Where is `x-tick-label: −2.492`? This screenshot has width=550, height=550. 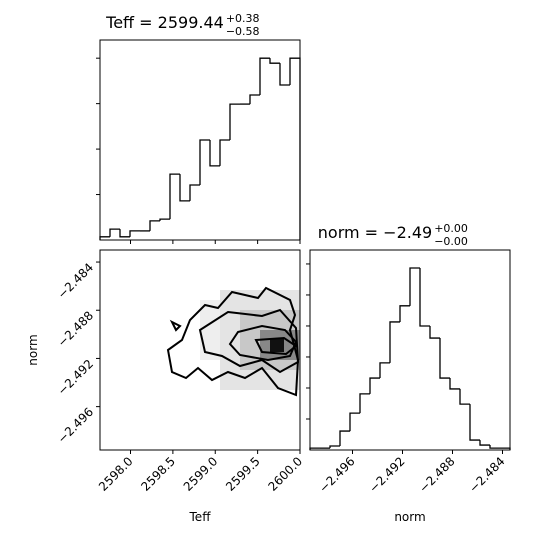 x-tick-label: −2.492 is located at coordinates (386, 474).